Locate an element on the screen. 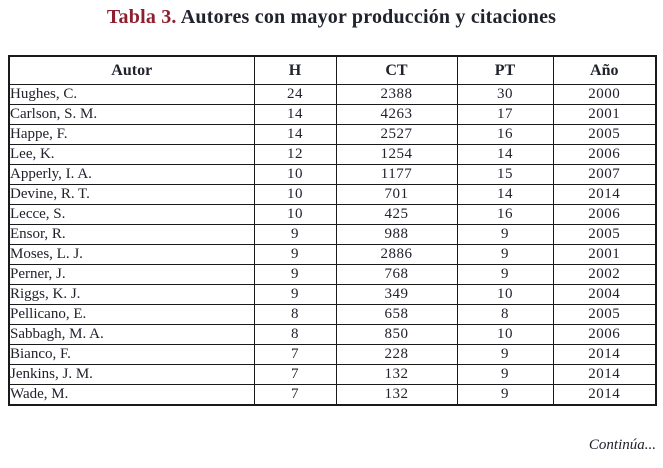 The height and width of the screenshot is (468, 663). table-row: Lee, K. 12 1254 14 2006 is located at coordinates (332, 154).